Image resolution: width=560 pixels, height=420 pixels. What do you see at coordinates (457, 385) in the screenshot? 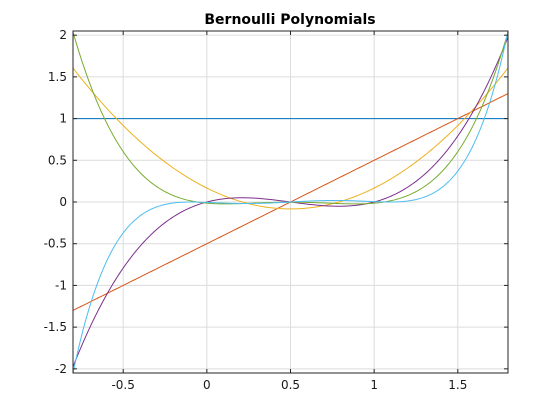
I see `x-tick-label: 1.5` at bounding box center [457, 385].